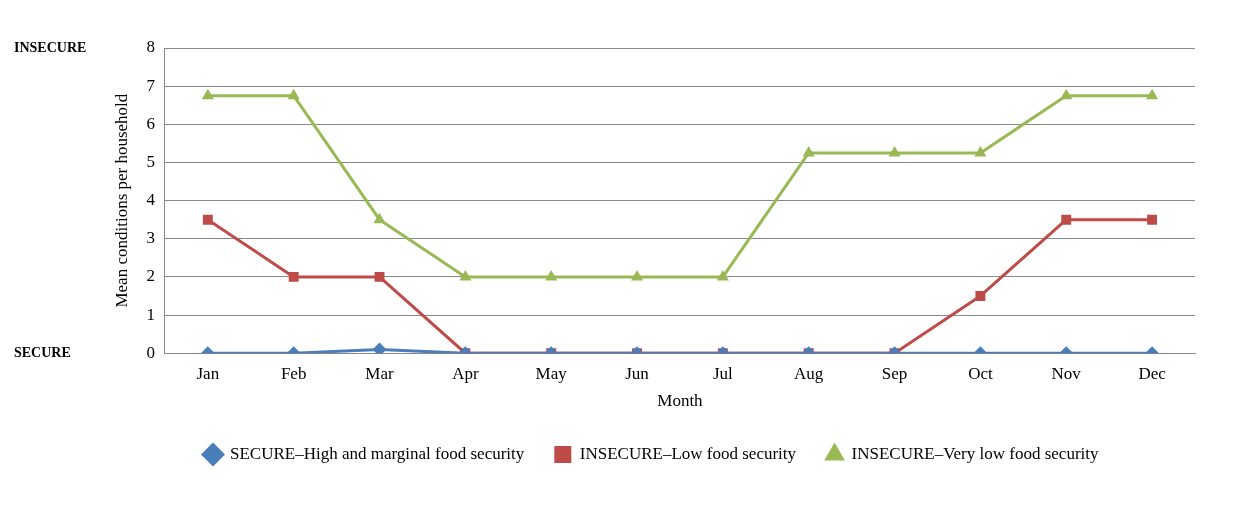  I want to click on text: INSECURE, so click(50, 47).